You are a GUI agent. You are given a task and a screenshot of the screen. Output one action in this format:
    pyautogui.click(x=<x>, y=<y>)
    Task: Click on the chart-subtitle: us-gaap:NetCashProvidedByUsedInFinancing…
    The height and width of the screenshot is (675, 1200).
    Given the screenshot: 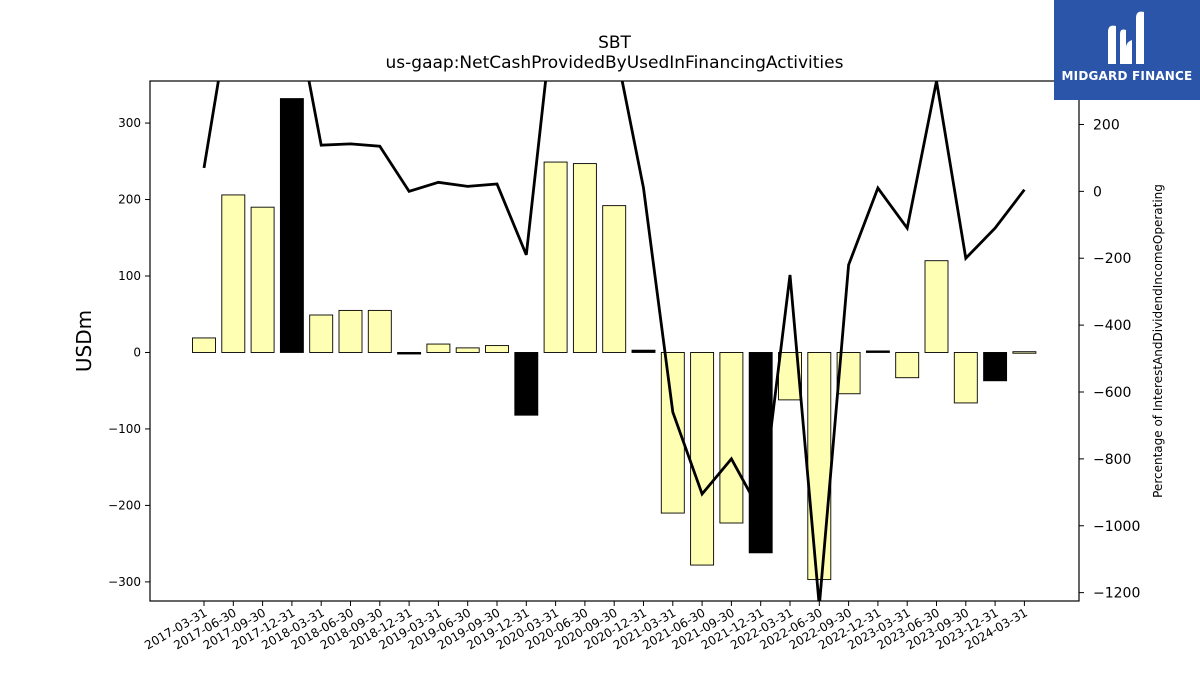 What is the action you would take?
    pyautogui.click(x=615, y=63)
    